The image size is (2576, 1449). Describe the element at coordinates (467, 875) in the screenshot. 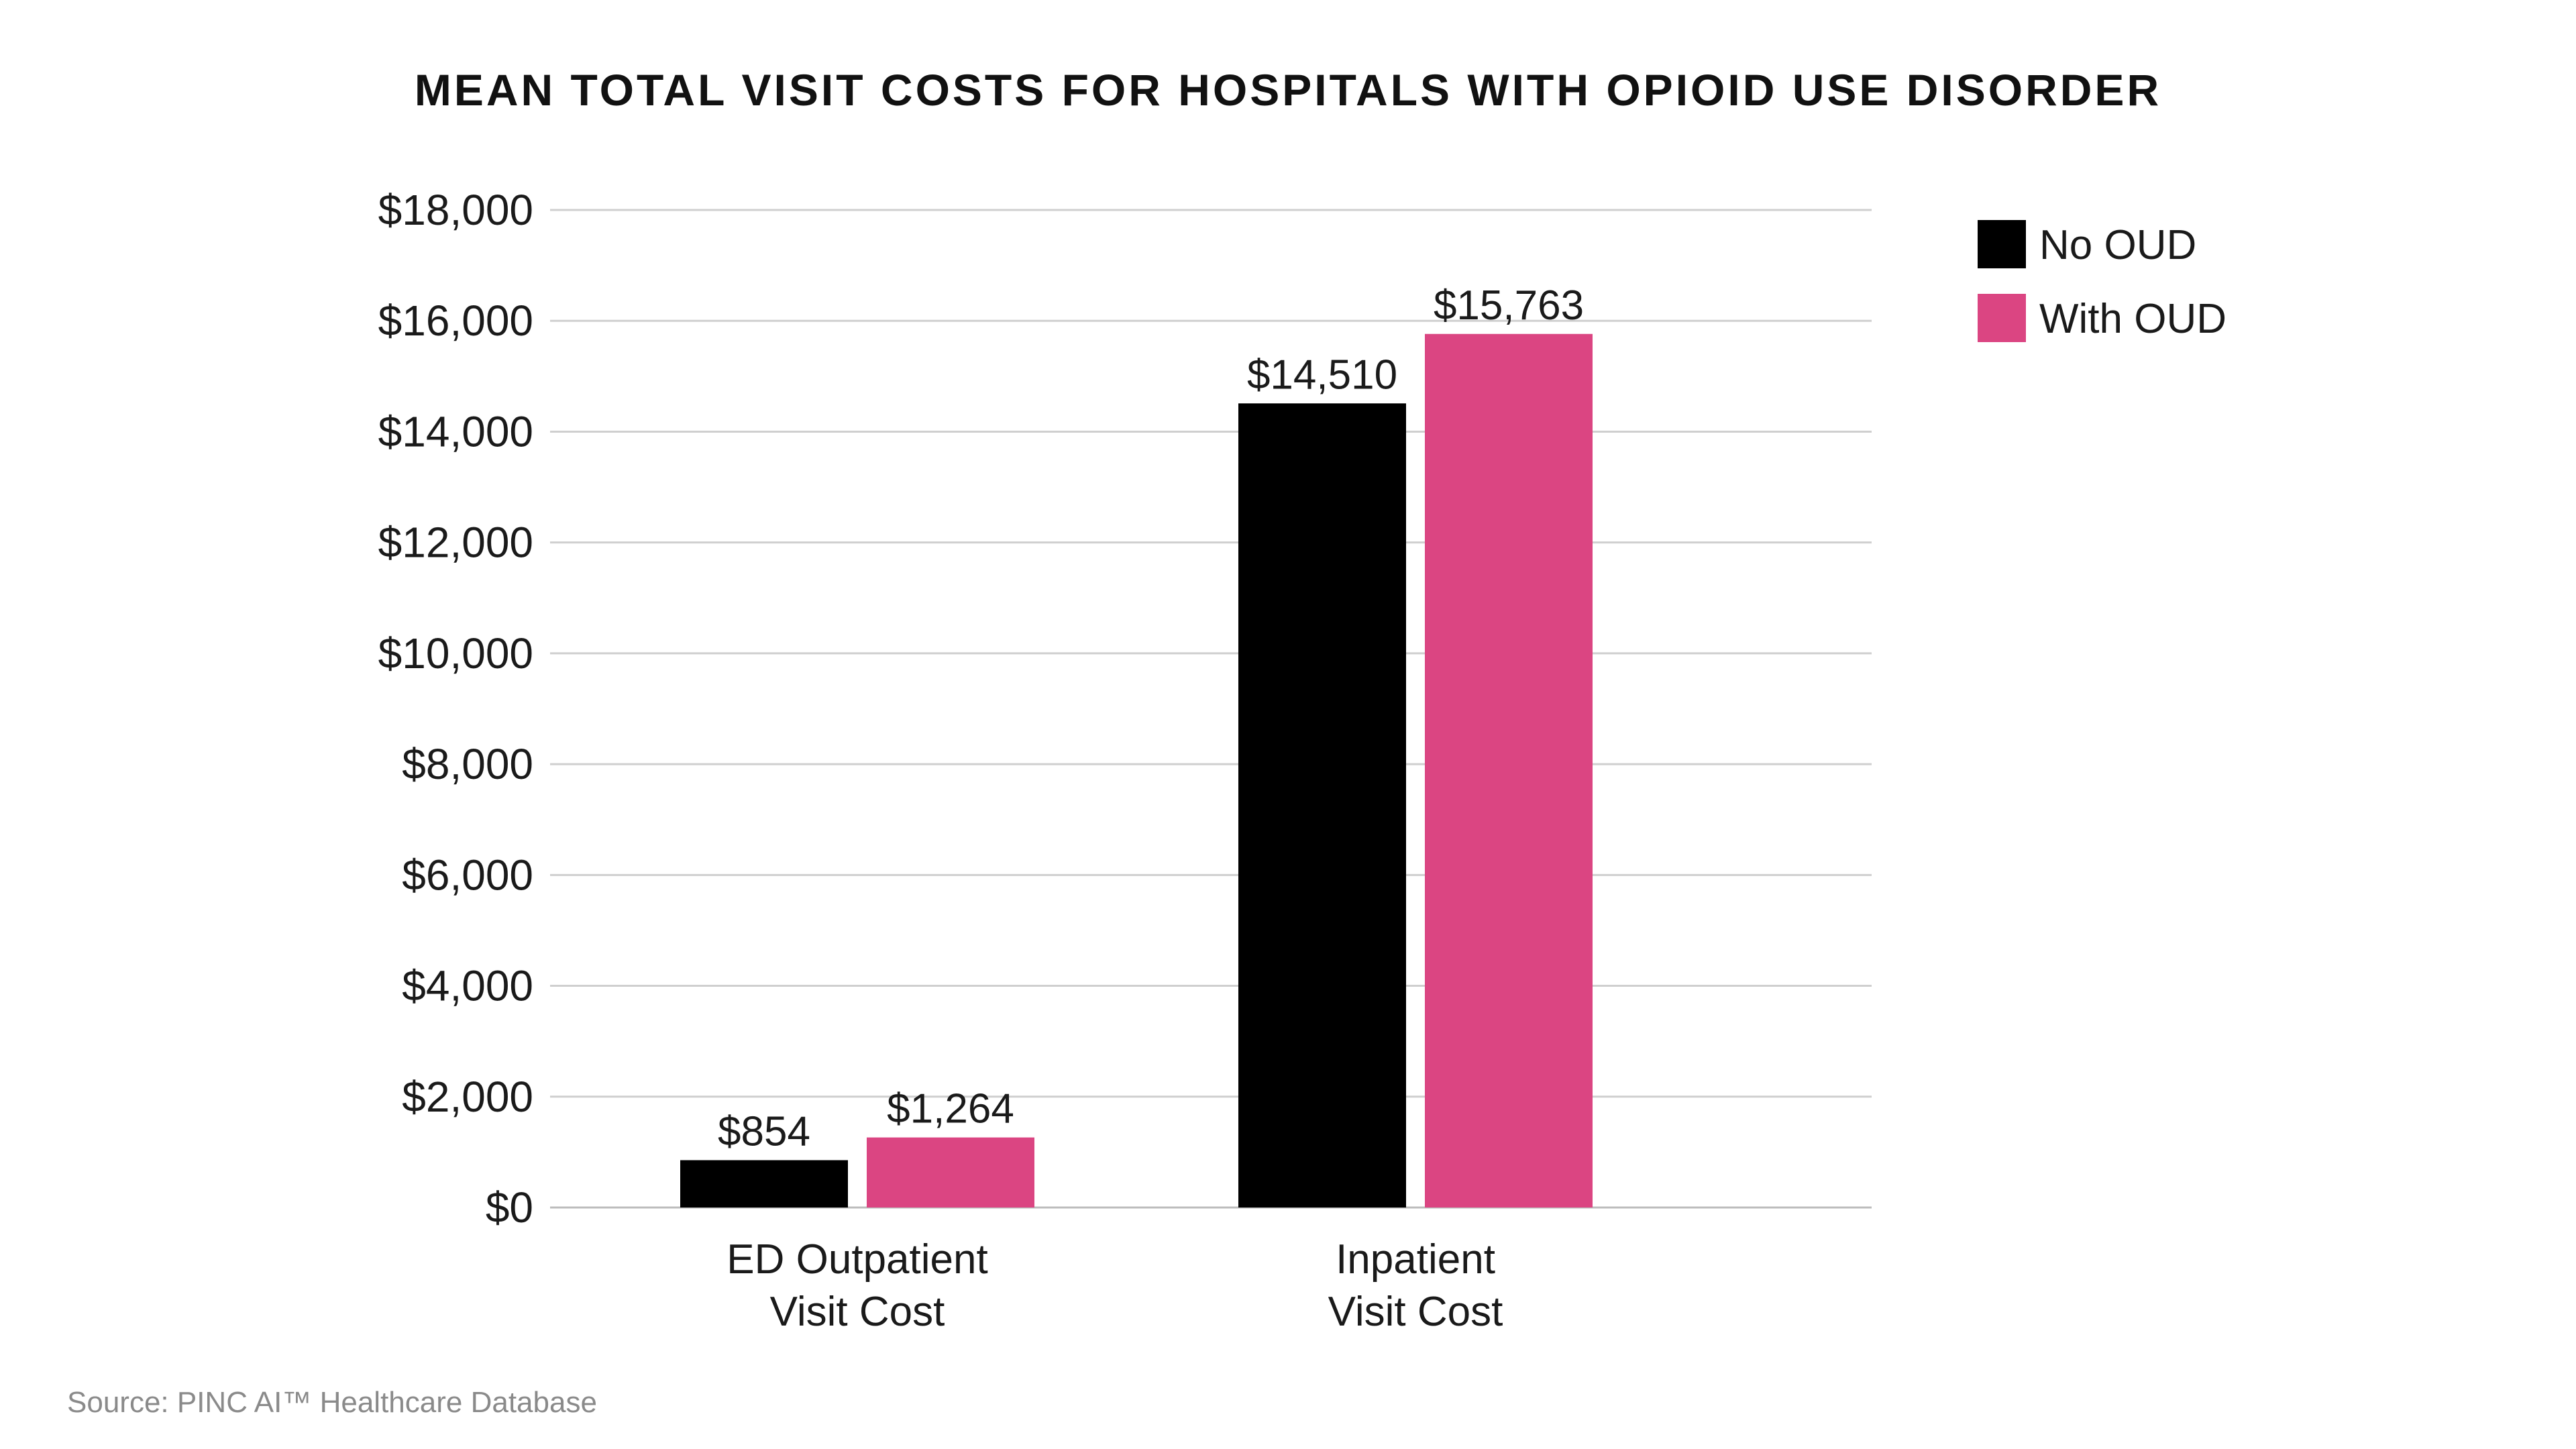

I see `y-tick-label: $6,000` at that location.